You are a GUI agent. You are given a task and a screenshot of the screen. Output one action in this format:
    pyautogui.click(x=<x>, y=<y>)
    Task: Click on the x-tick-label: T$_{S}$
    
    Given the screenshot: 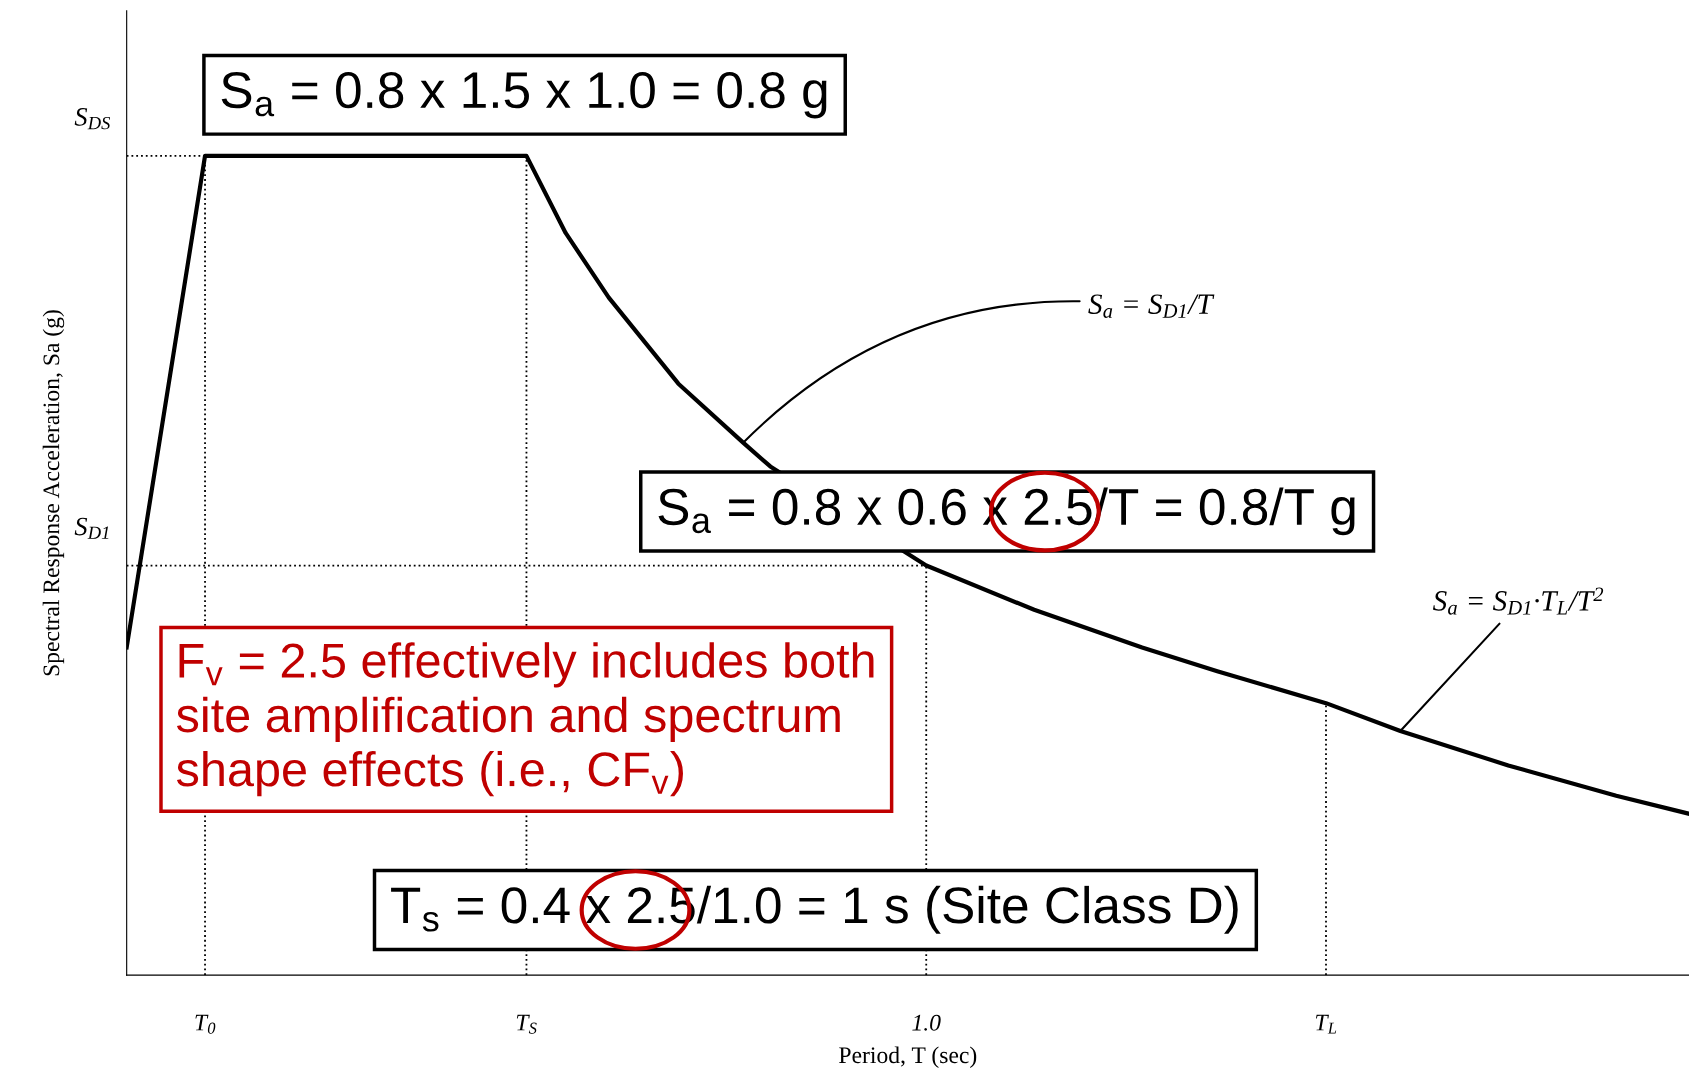 What is the action you would take?
    pyautogui.click(x=526, y=1024)
    